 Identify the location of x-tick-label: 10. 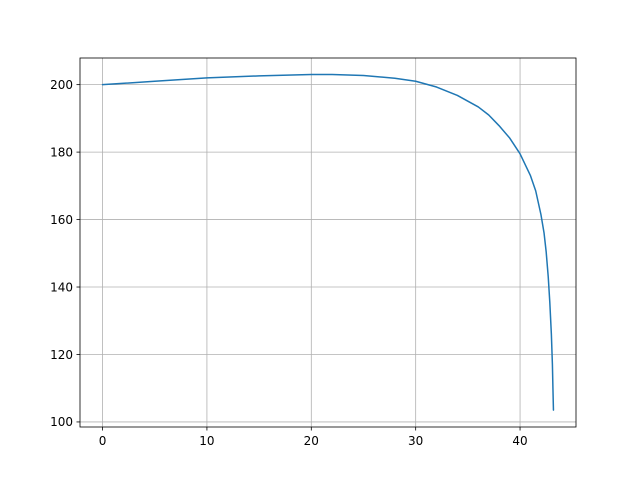
(206, 441).